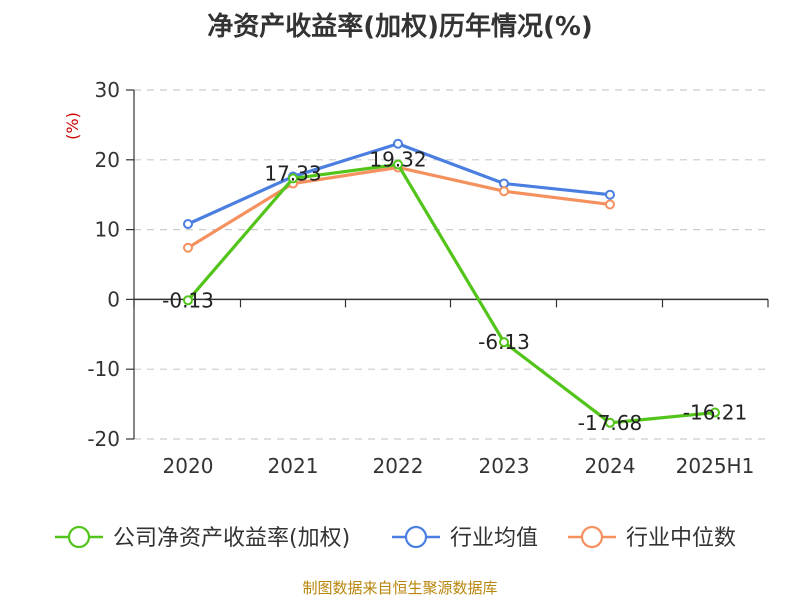 This screenshot has width=800, height=600. I want to click on x-tick-label: 2024, so click(610, 466).